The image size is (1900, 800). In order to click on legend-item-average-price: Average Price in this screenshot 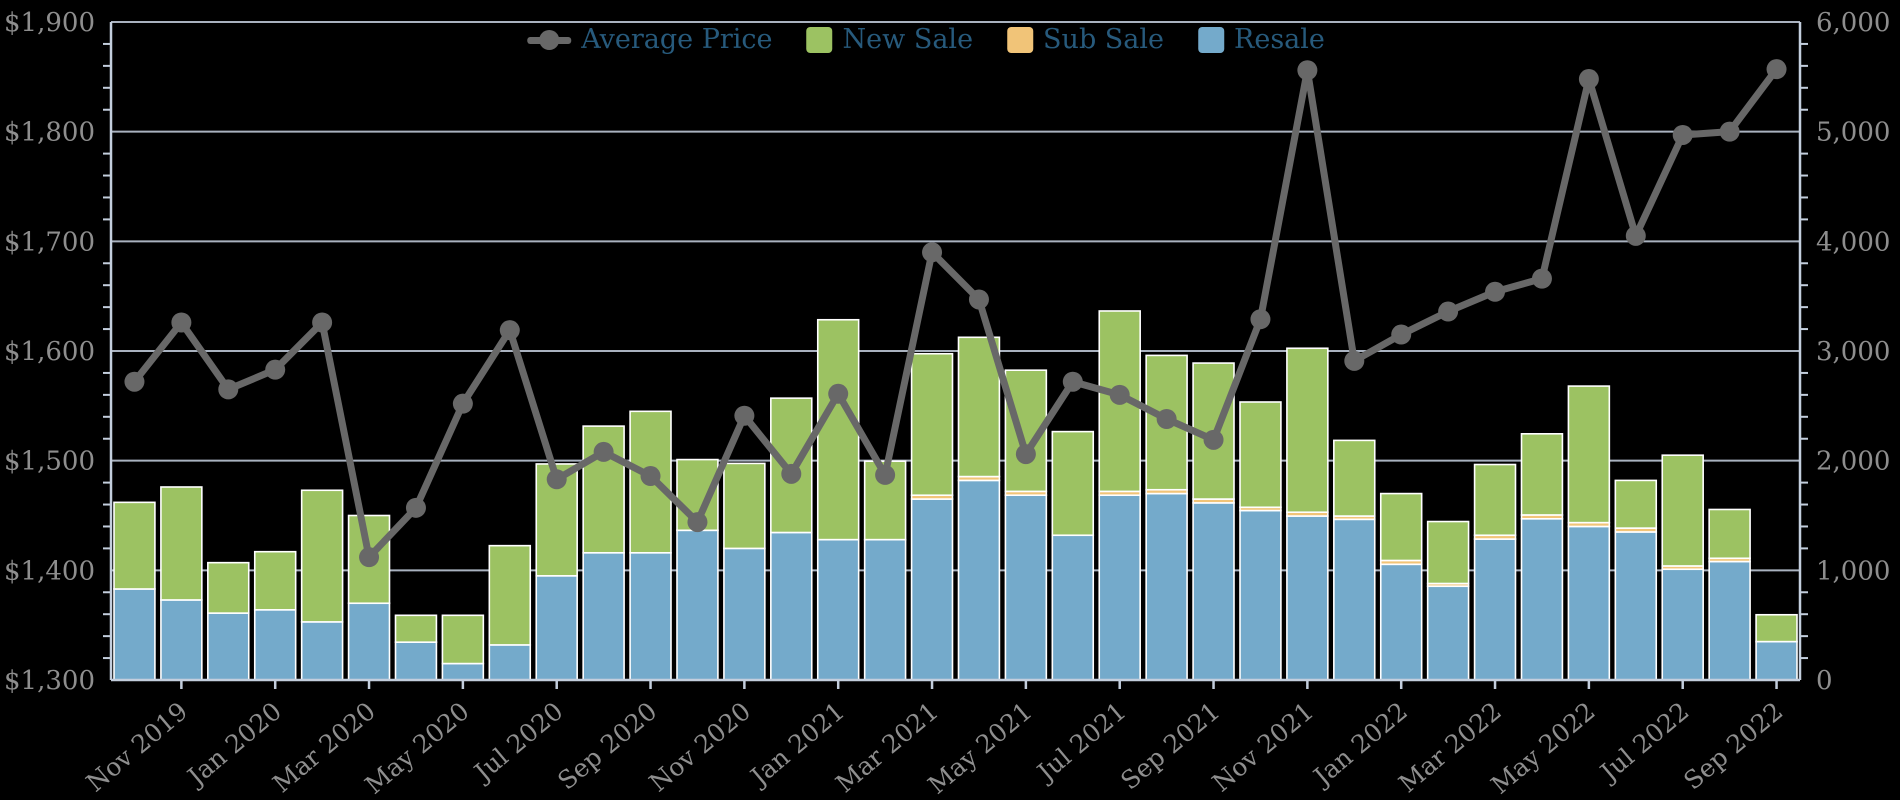, I will do `click(650, 39)`.